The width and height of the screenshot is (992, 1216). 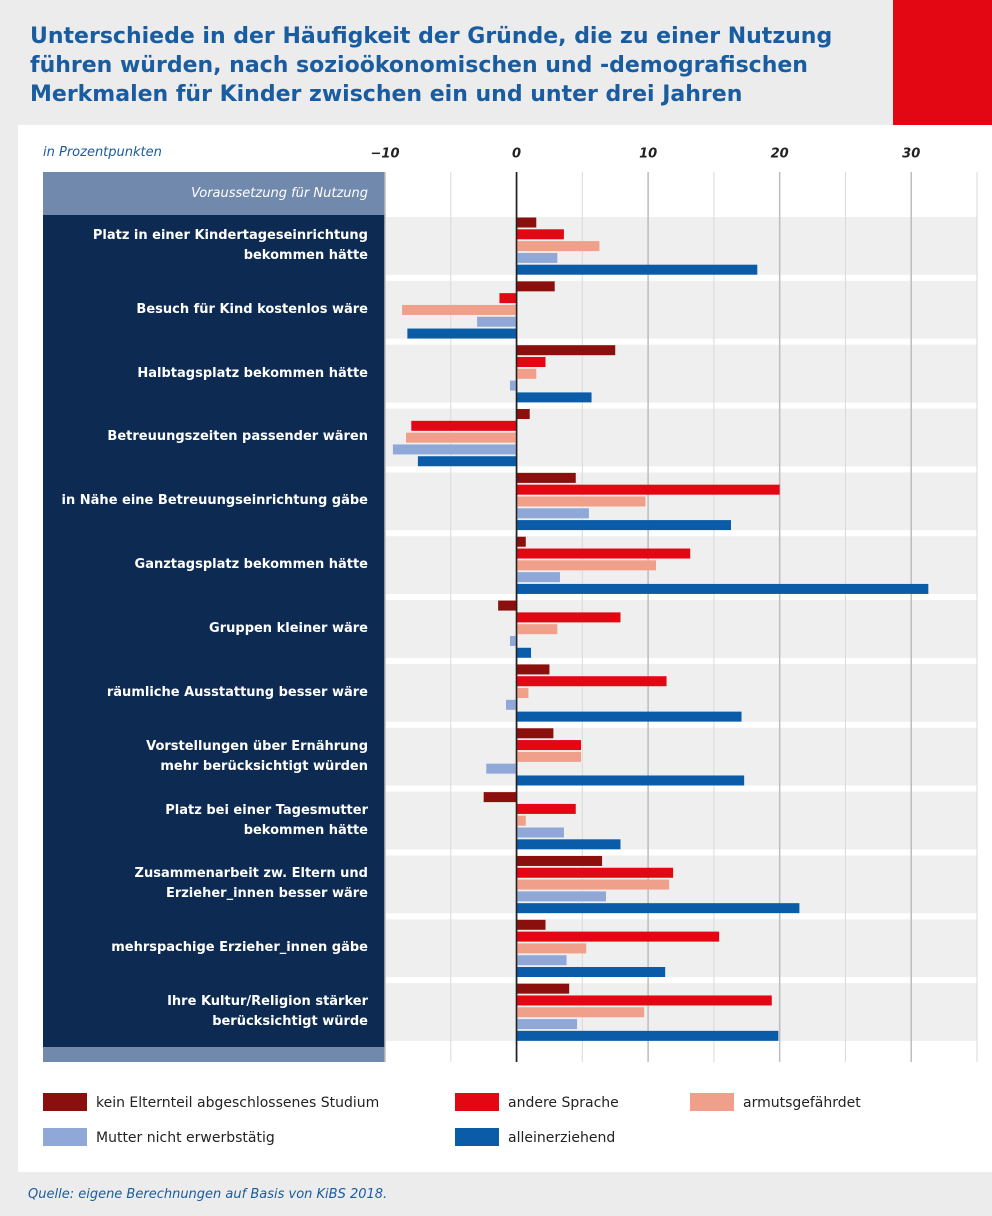 What do you see at coordinates (237, 1103) in the screenshot?
I see `legend-label: kein Elternteil abgeschlossenes Studium` at bounding box center [237, 1103].